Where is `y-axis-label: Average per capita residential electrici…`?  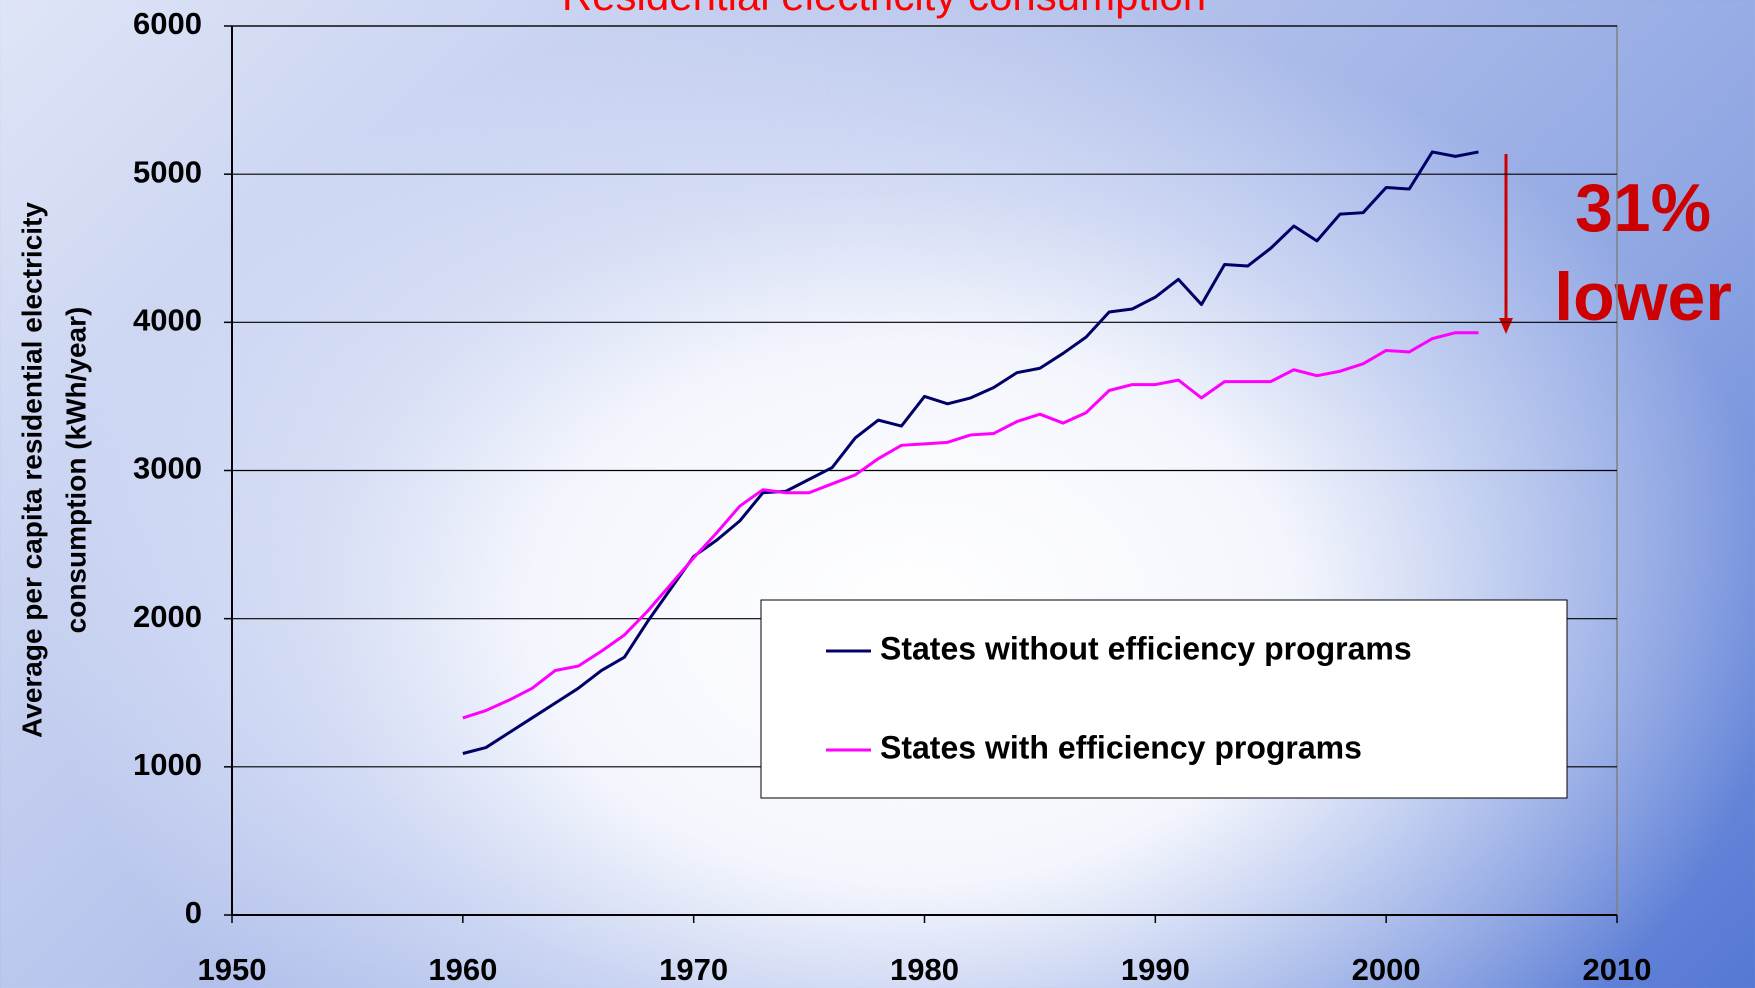 y-axis-label: Average per capita residential electrici… is located at coordinates (53, 470).